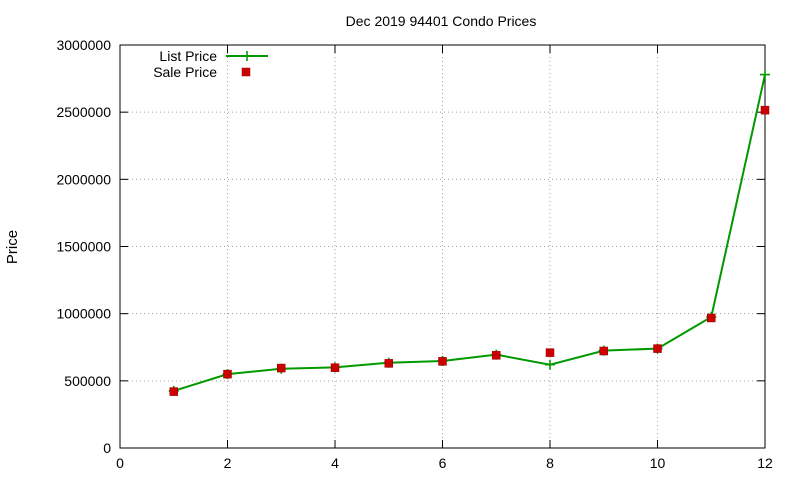 The height and width of the screenshot is (480, 800). I want to click on y-tick-label: 1000000, so click(83, 314).